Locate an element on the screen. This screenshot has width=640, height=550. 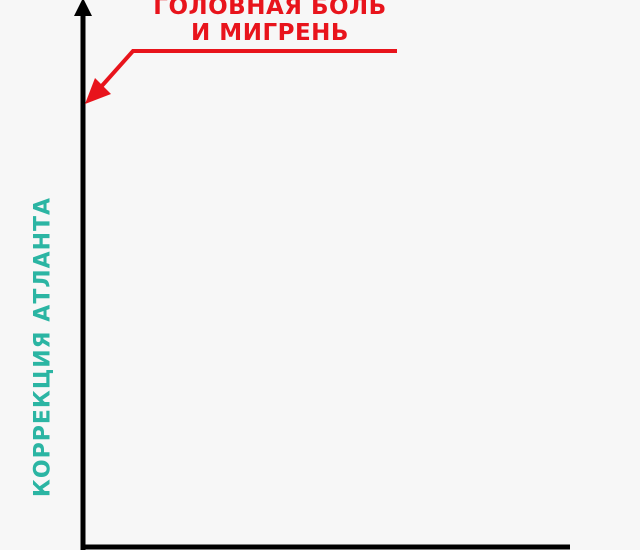
callout-pointer-line is located at coordinates (247, 69).